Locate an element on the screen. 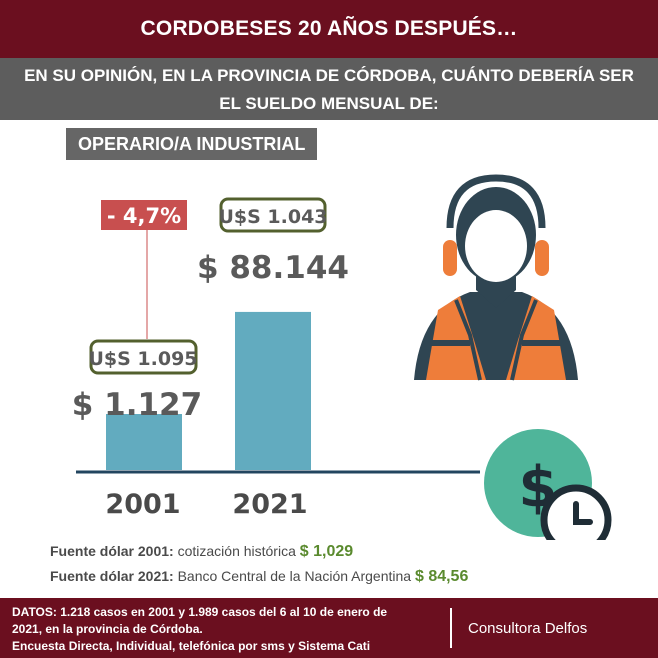 The image size is (658, 658). occupation-label: OPERARIO/A INDUSTRIAL is located at coordinates (192, 144).